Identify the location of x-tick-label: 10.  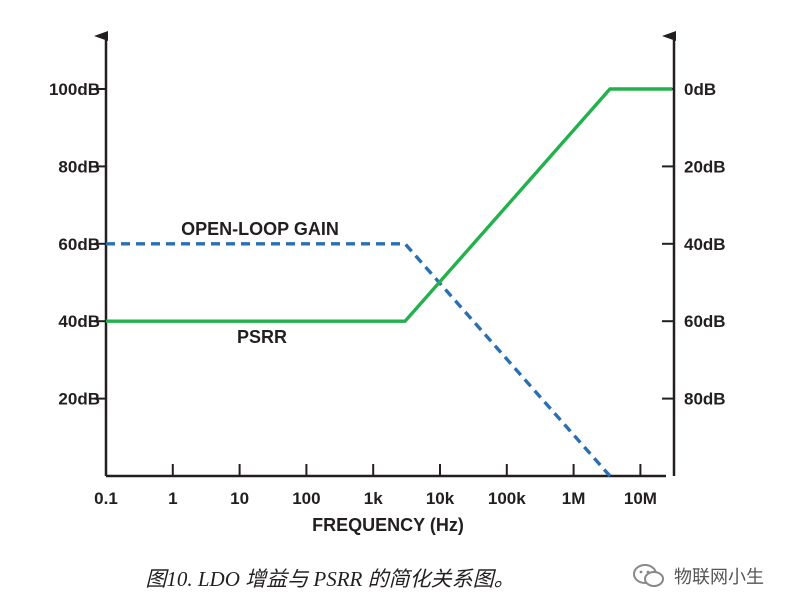
(239, 498).